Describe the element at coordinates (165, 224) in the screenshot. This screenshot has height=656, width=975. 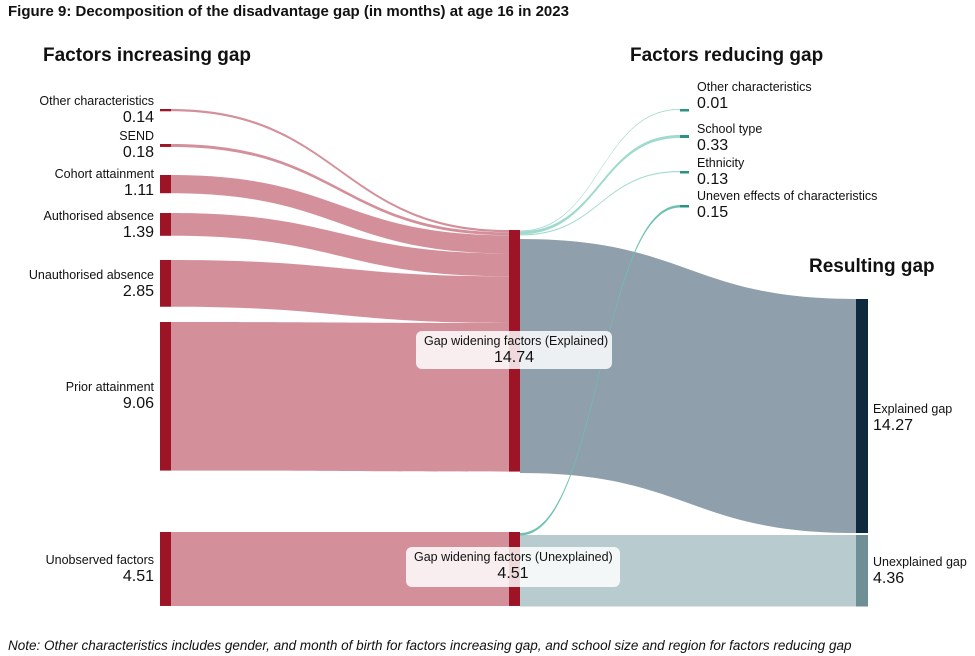
I see `node-authorised-absence` at that location.